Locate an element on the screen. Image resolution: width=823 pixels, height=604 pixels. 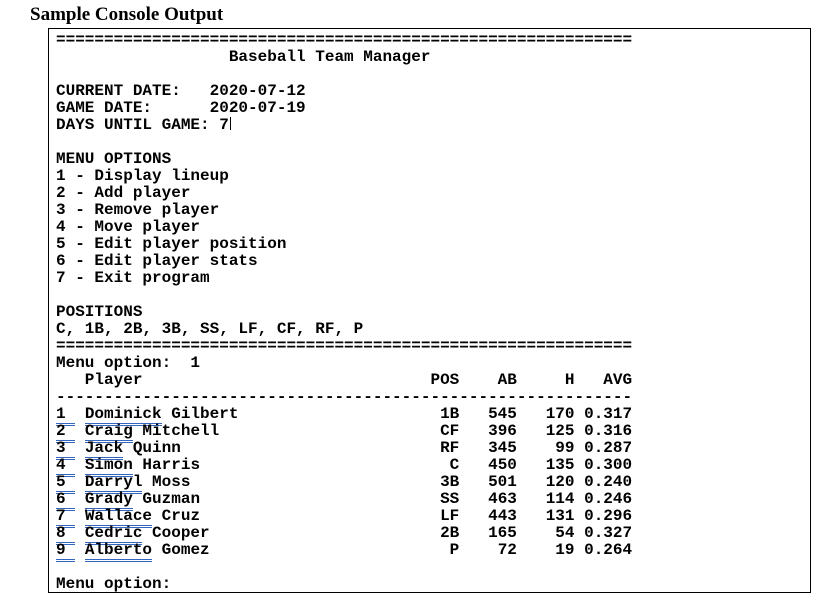
page-title: Sample Console Output is located at coordinates (127, 14).